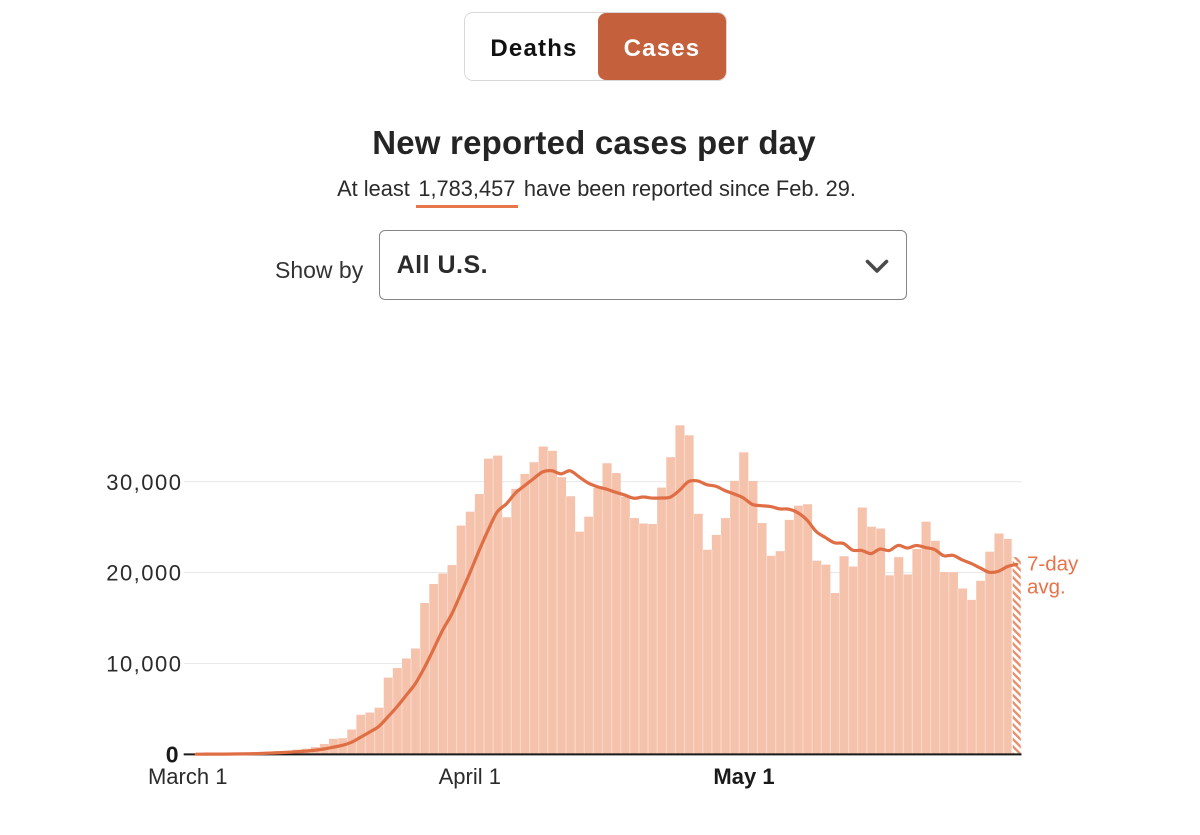 The width and height of the screenshot is (1200, 835). Describe the element at coordinates (144, 573) in the screenshot. I see `svg-text: 20,000` at that location.